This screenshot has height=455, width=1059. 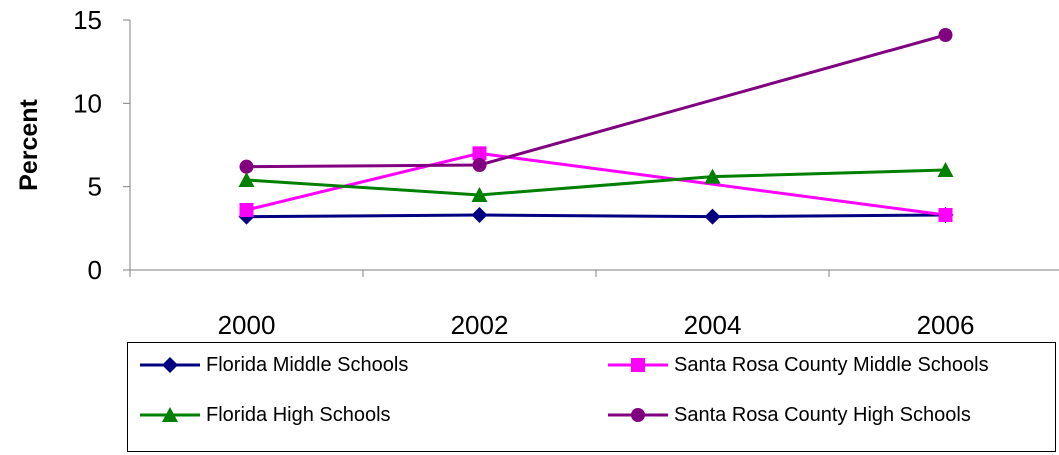 I want to click on circle-icon, so click(x=638, y=415).